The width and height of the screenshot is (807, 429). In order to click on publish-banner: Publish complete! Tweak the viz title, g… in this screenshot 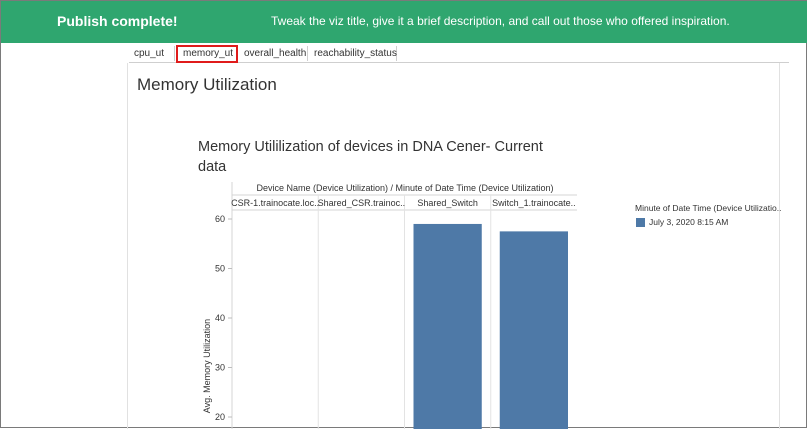, I will do `click(404, 22)`.